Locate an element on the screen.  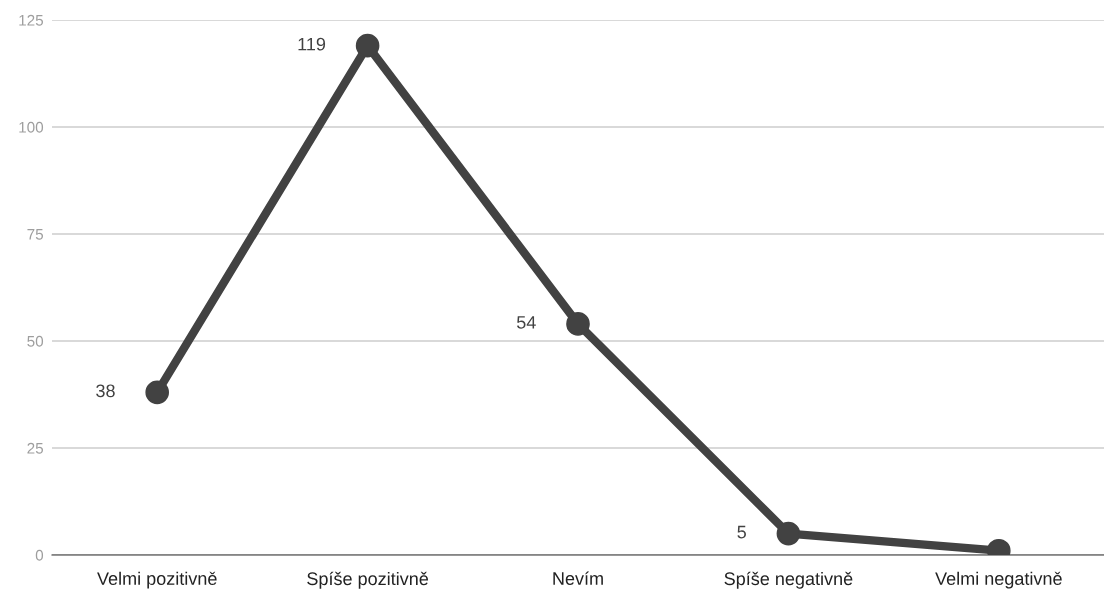
y-tick-label: 25 is located at coordinates (35, 448).